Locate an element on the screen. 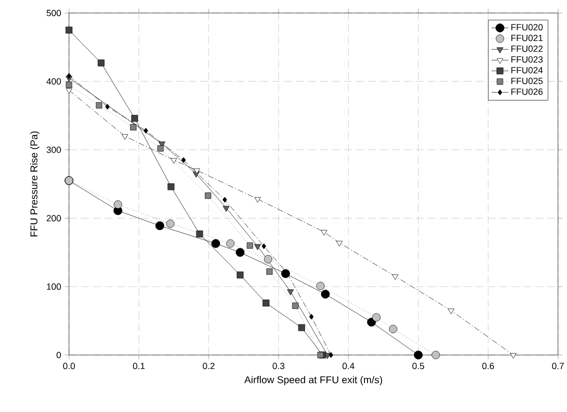 This screenshot has width=567, height=412. x-tick-label: 0.6 is located at coordinates (488, 366).